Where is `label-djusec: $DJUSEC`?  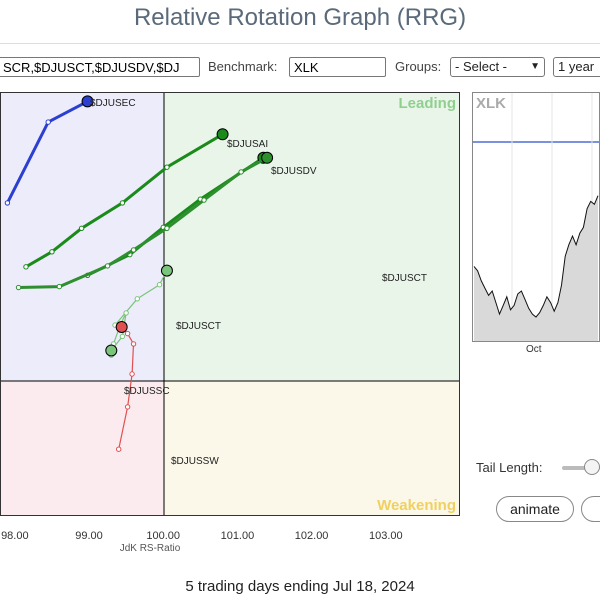 label-djusec: $DJUSEC is located at coordinates (113, 103).